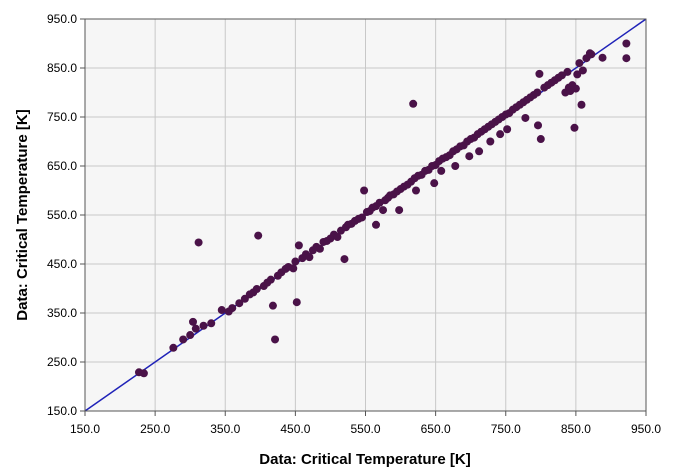  What do you see at coordinates (62, 117) in the screenshot?
I see `y-tick-label: 750.0` at bounding box center [62, 117].